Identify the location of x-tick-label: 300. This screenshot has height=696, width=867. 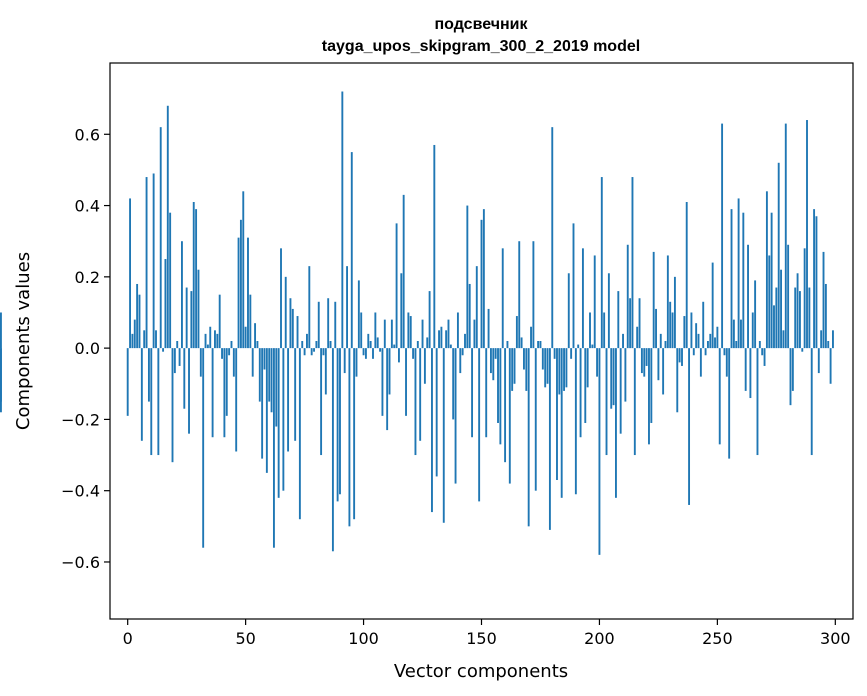
(835, 638).